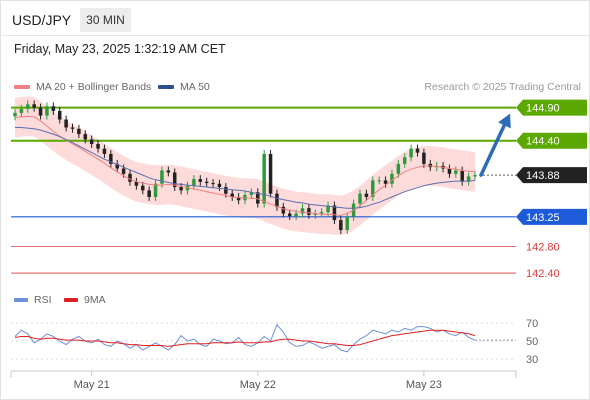 The height and width of the screenshot is (400, 590). I want to click on legend-ma20-label: MA 20 + Bollinger Bands, so click(94, 87).